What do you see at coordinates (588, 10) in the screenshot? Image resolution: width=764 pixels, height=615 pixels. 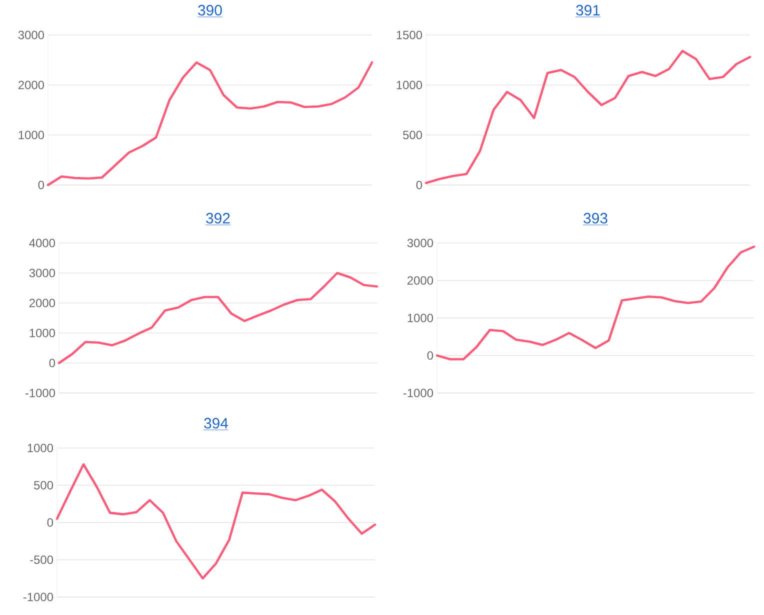 I see `chart-title: 391` at bounding box center [588, 10].